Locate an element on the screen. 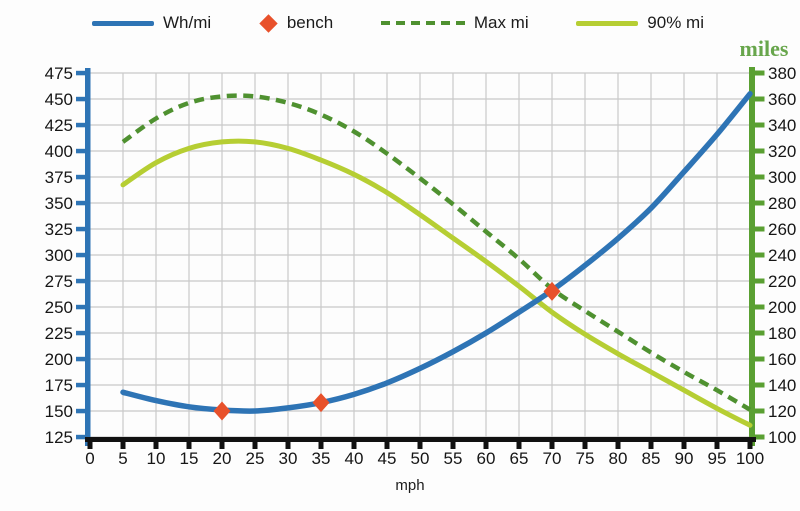  legend-item-max-mi: Max mi is located at coordinates (454, 23).